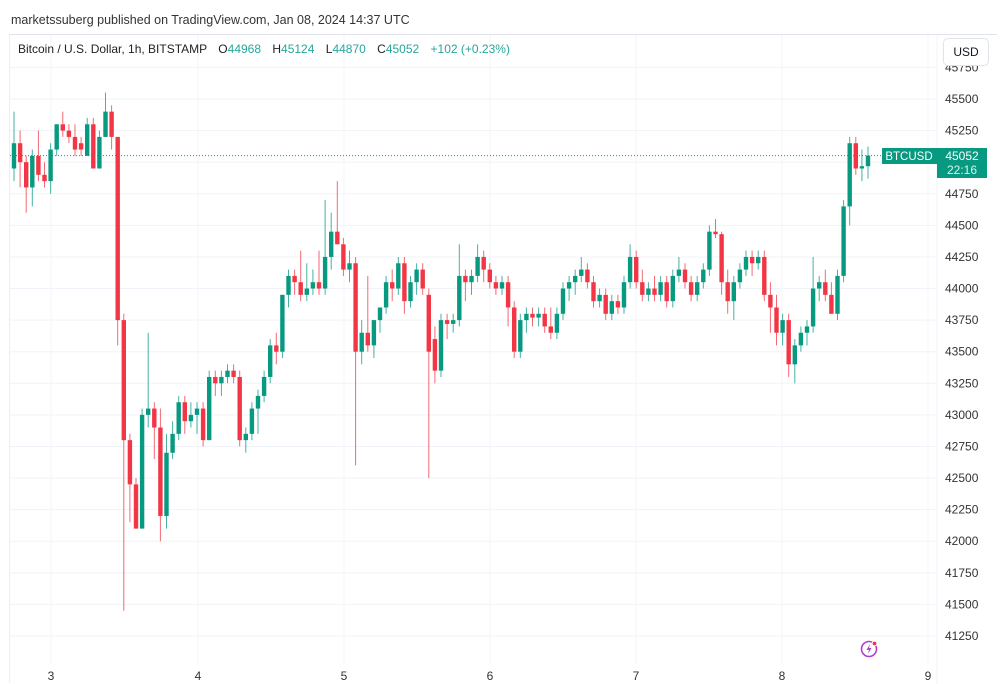  I want to click on change-value: +102 (+0.23%), so click(470, 49).